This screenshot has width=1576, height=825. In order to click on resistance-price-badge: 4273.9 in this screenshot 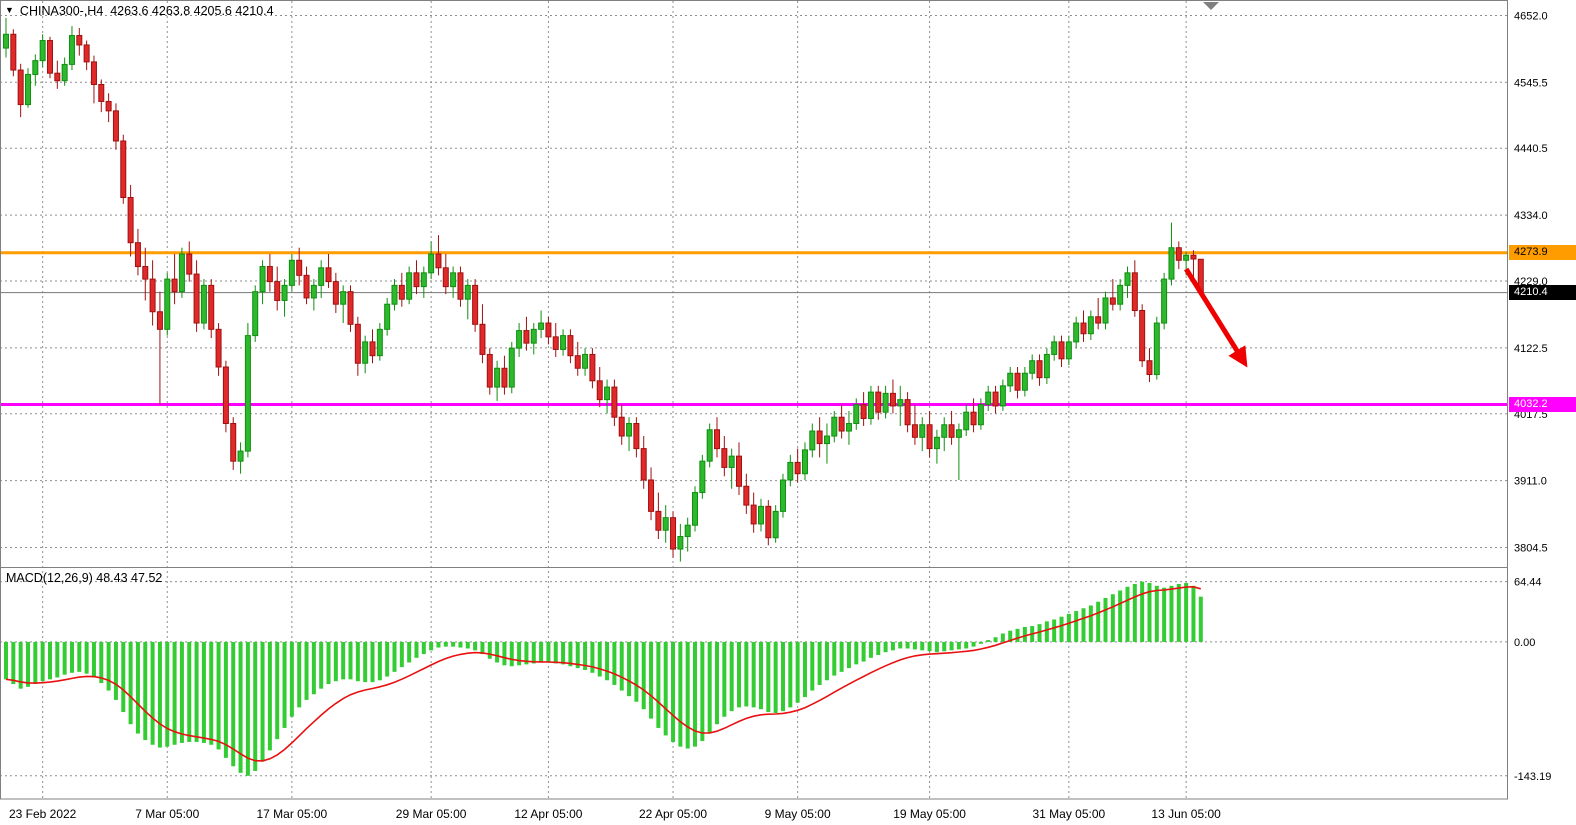, I will do `click(1542, 253)`.